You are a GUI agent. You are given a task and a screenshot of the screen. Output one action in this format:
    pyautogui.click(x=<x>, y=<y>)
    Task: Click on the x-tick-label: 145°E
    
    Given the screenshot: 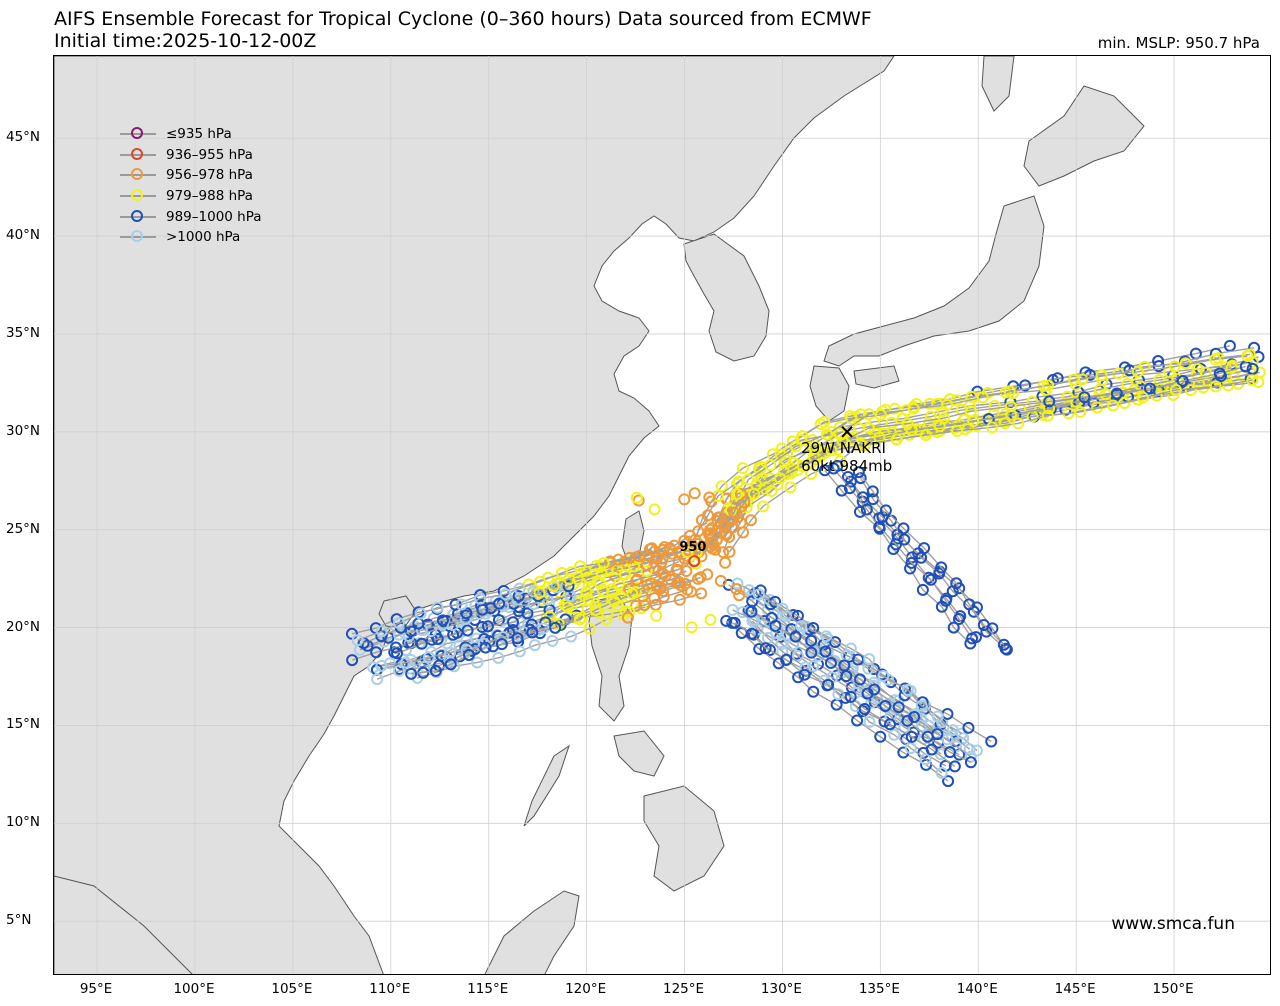 What is the action you would take?
    pyautogui.click(x=1075, y=989)
    